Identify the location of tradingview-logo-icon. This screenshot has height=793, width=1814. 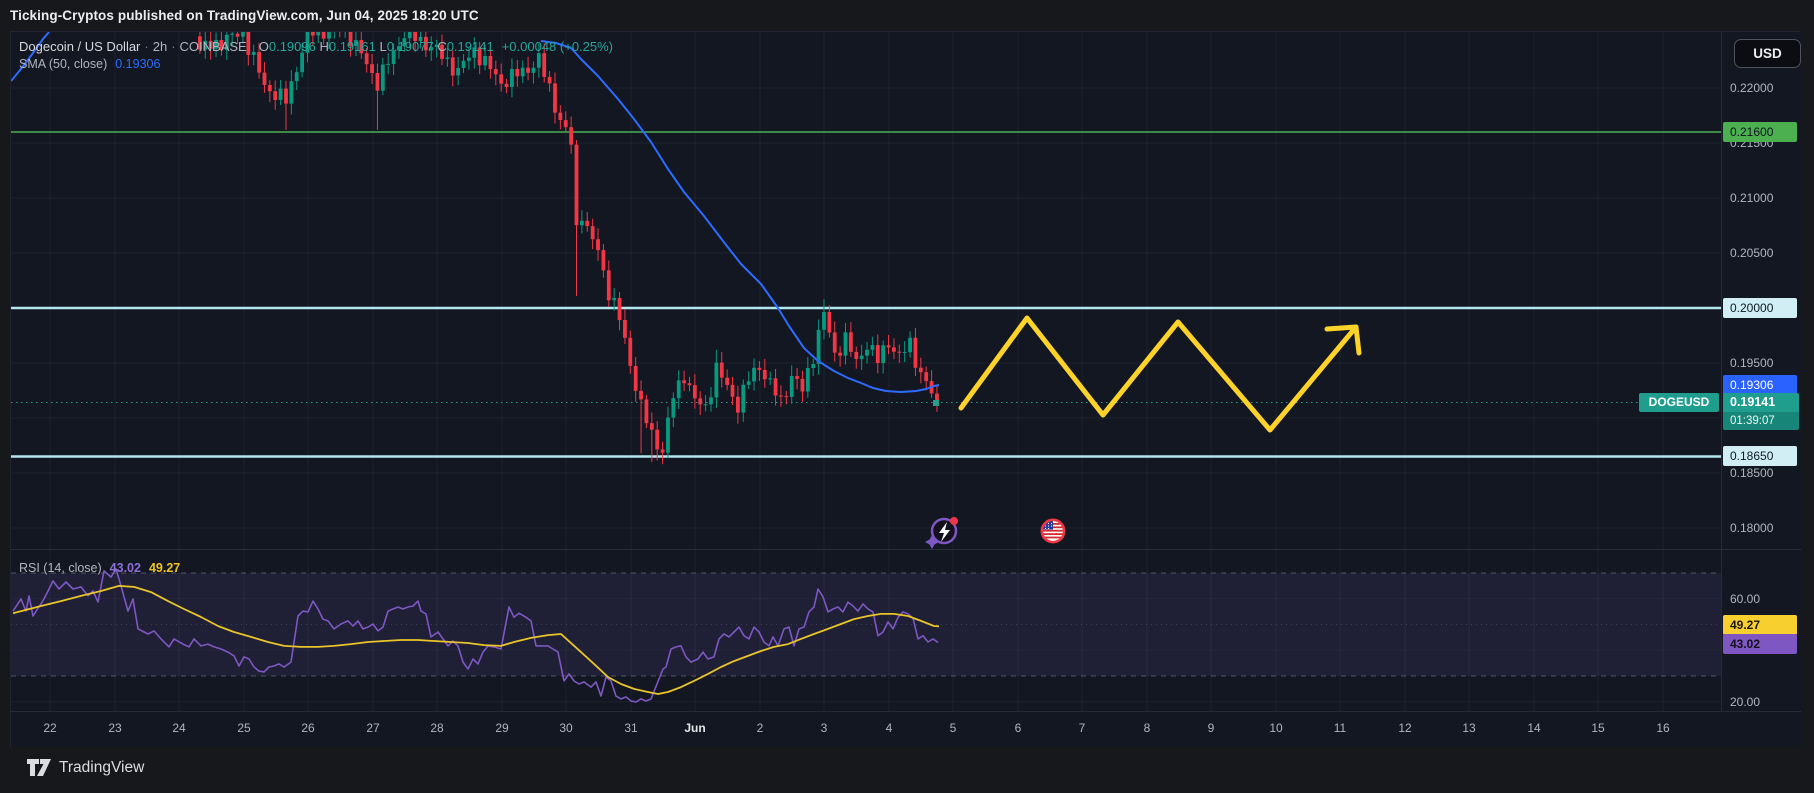
(39, 767).